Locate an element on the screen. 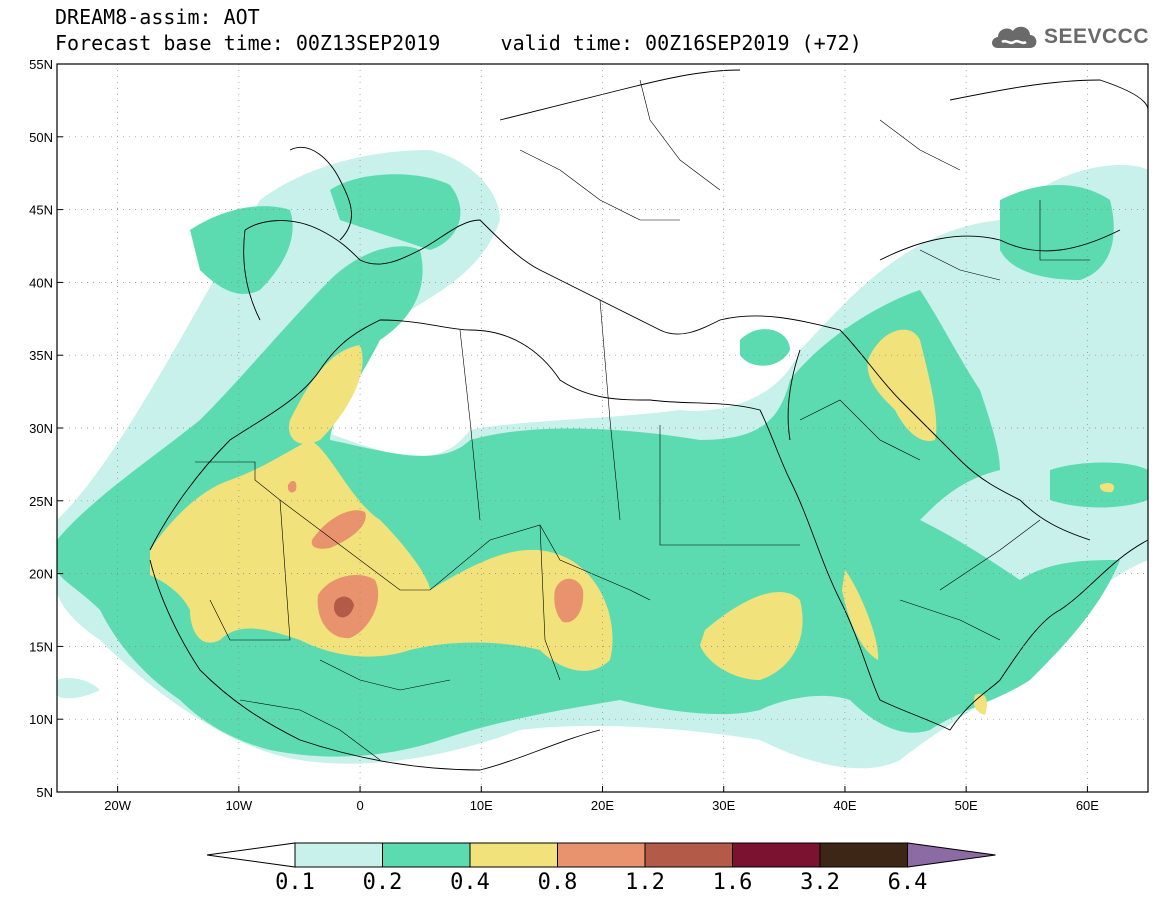 The width and height of the screenshot is (1165, 905). lon-tick-label: 10W is located at coordinates (238, 805).